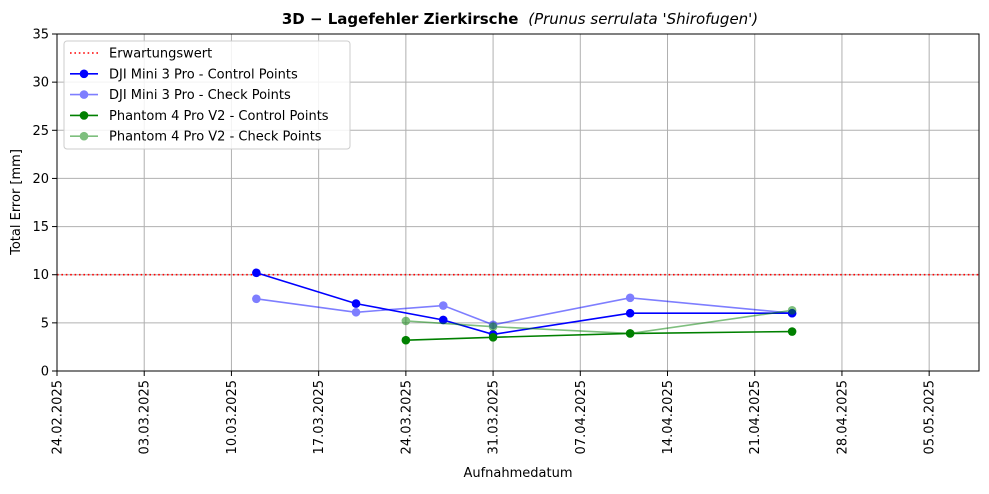  What do you see at coordinates (40, 35) in the screenshot?
I see `y-tick-label: 35` at bounding box center [40, 35].